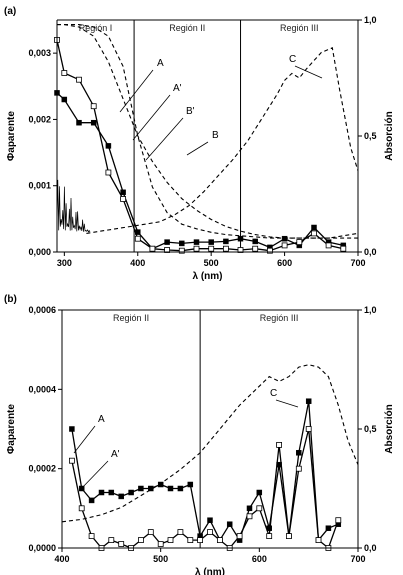  What do you see at coordinates (389, 135) in the screenshot?
I see `y-axis-label-right: Absorción` at bounding box center [389, 135].